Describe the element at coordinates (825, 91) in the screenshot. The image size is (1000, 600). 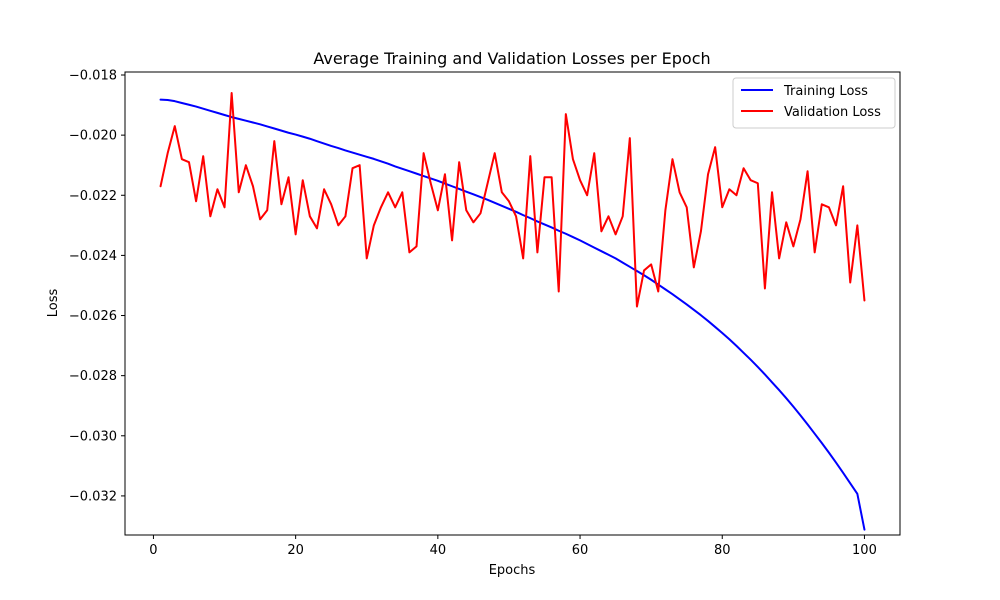
I see `legend-training-loss-label: Training Loss` at that location.